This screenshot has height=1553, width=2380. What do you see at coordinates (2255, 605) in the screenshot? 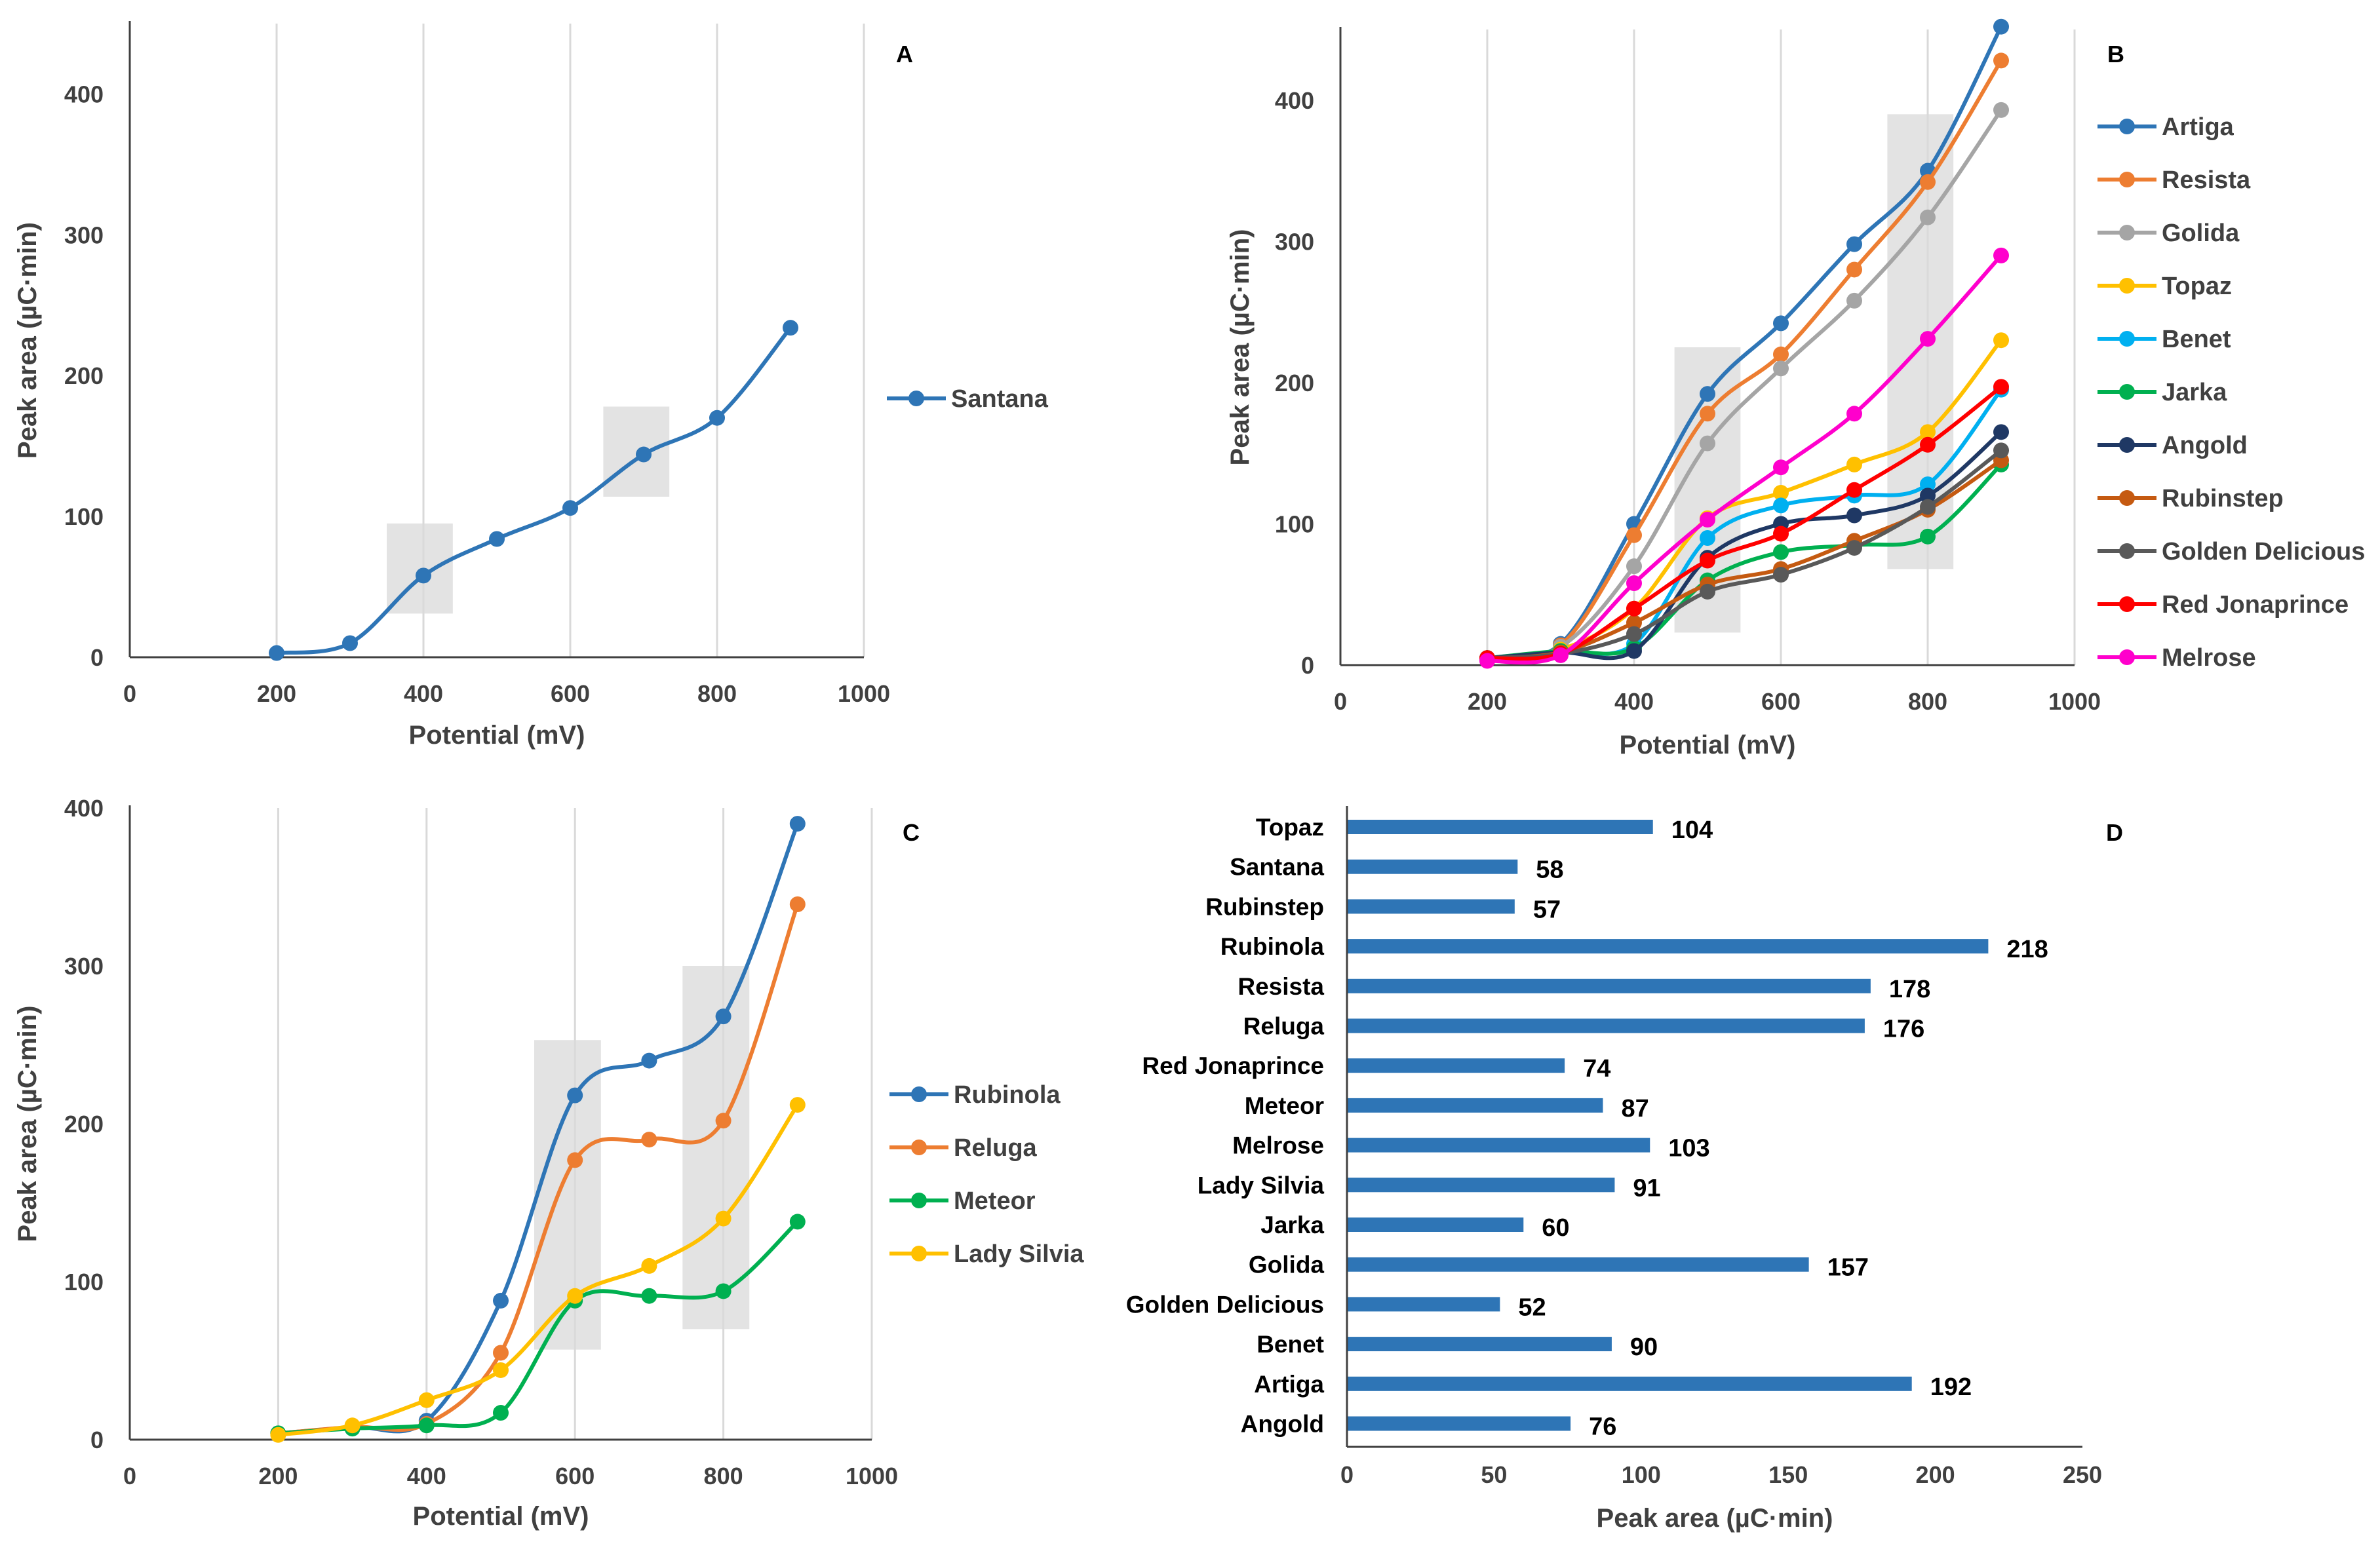
I see `legend-label: Red Jonaprince` at bounding box center [2255, 605].